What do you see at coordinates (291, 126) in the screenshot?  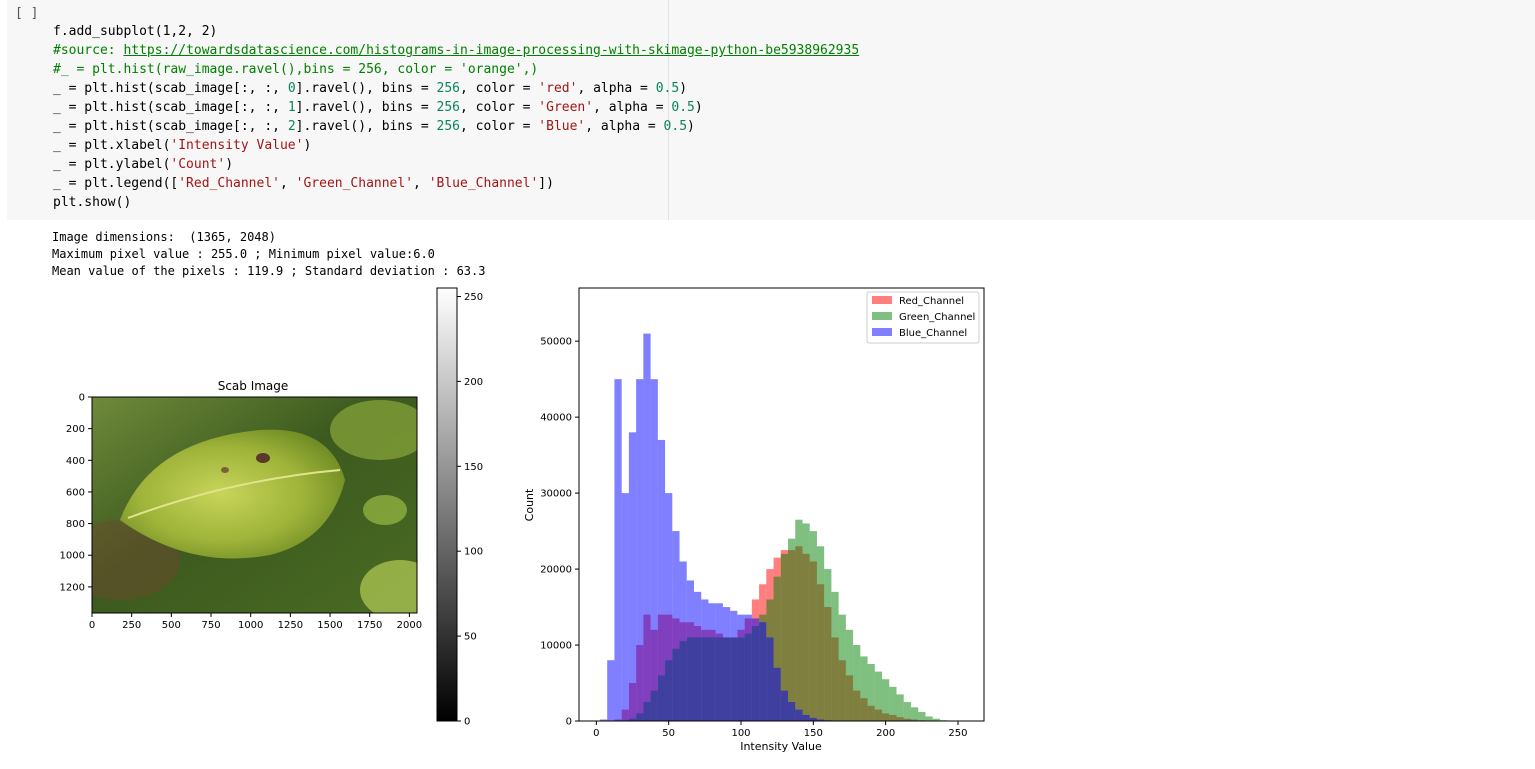 I see `code-token: 2` at bounding box center [291, 126].